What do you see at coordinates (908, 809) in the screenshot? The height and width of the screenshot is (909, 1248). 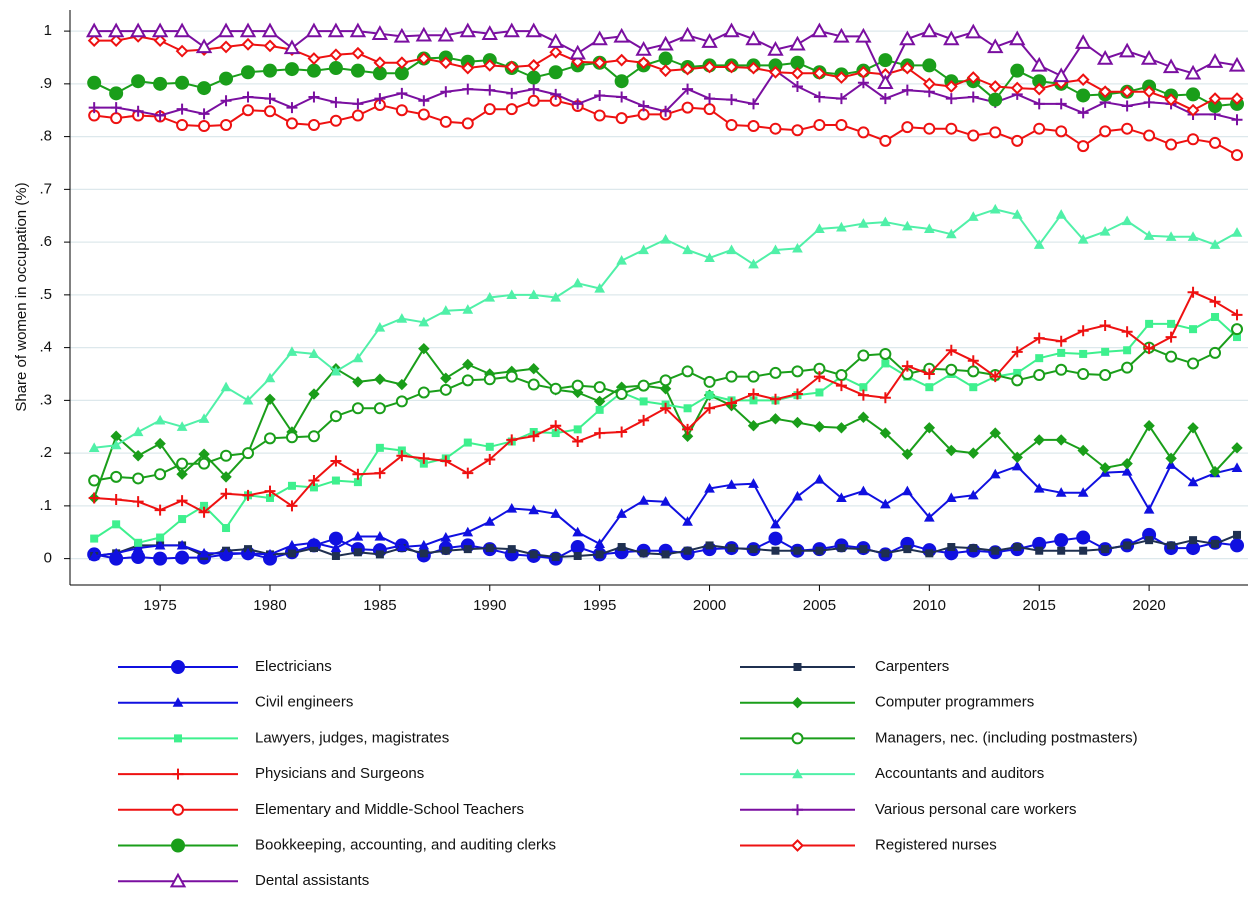 I see `legend-item: Various personal care workers` at bounding box center [908, 809].